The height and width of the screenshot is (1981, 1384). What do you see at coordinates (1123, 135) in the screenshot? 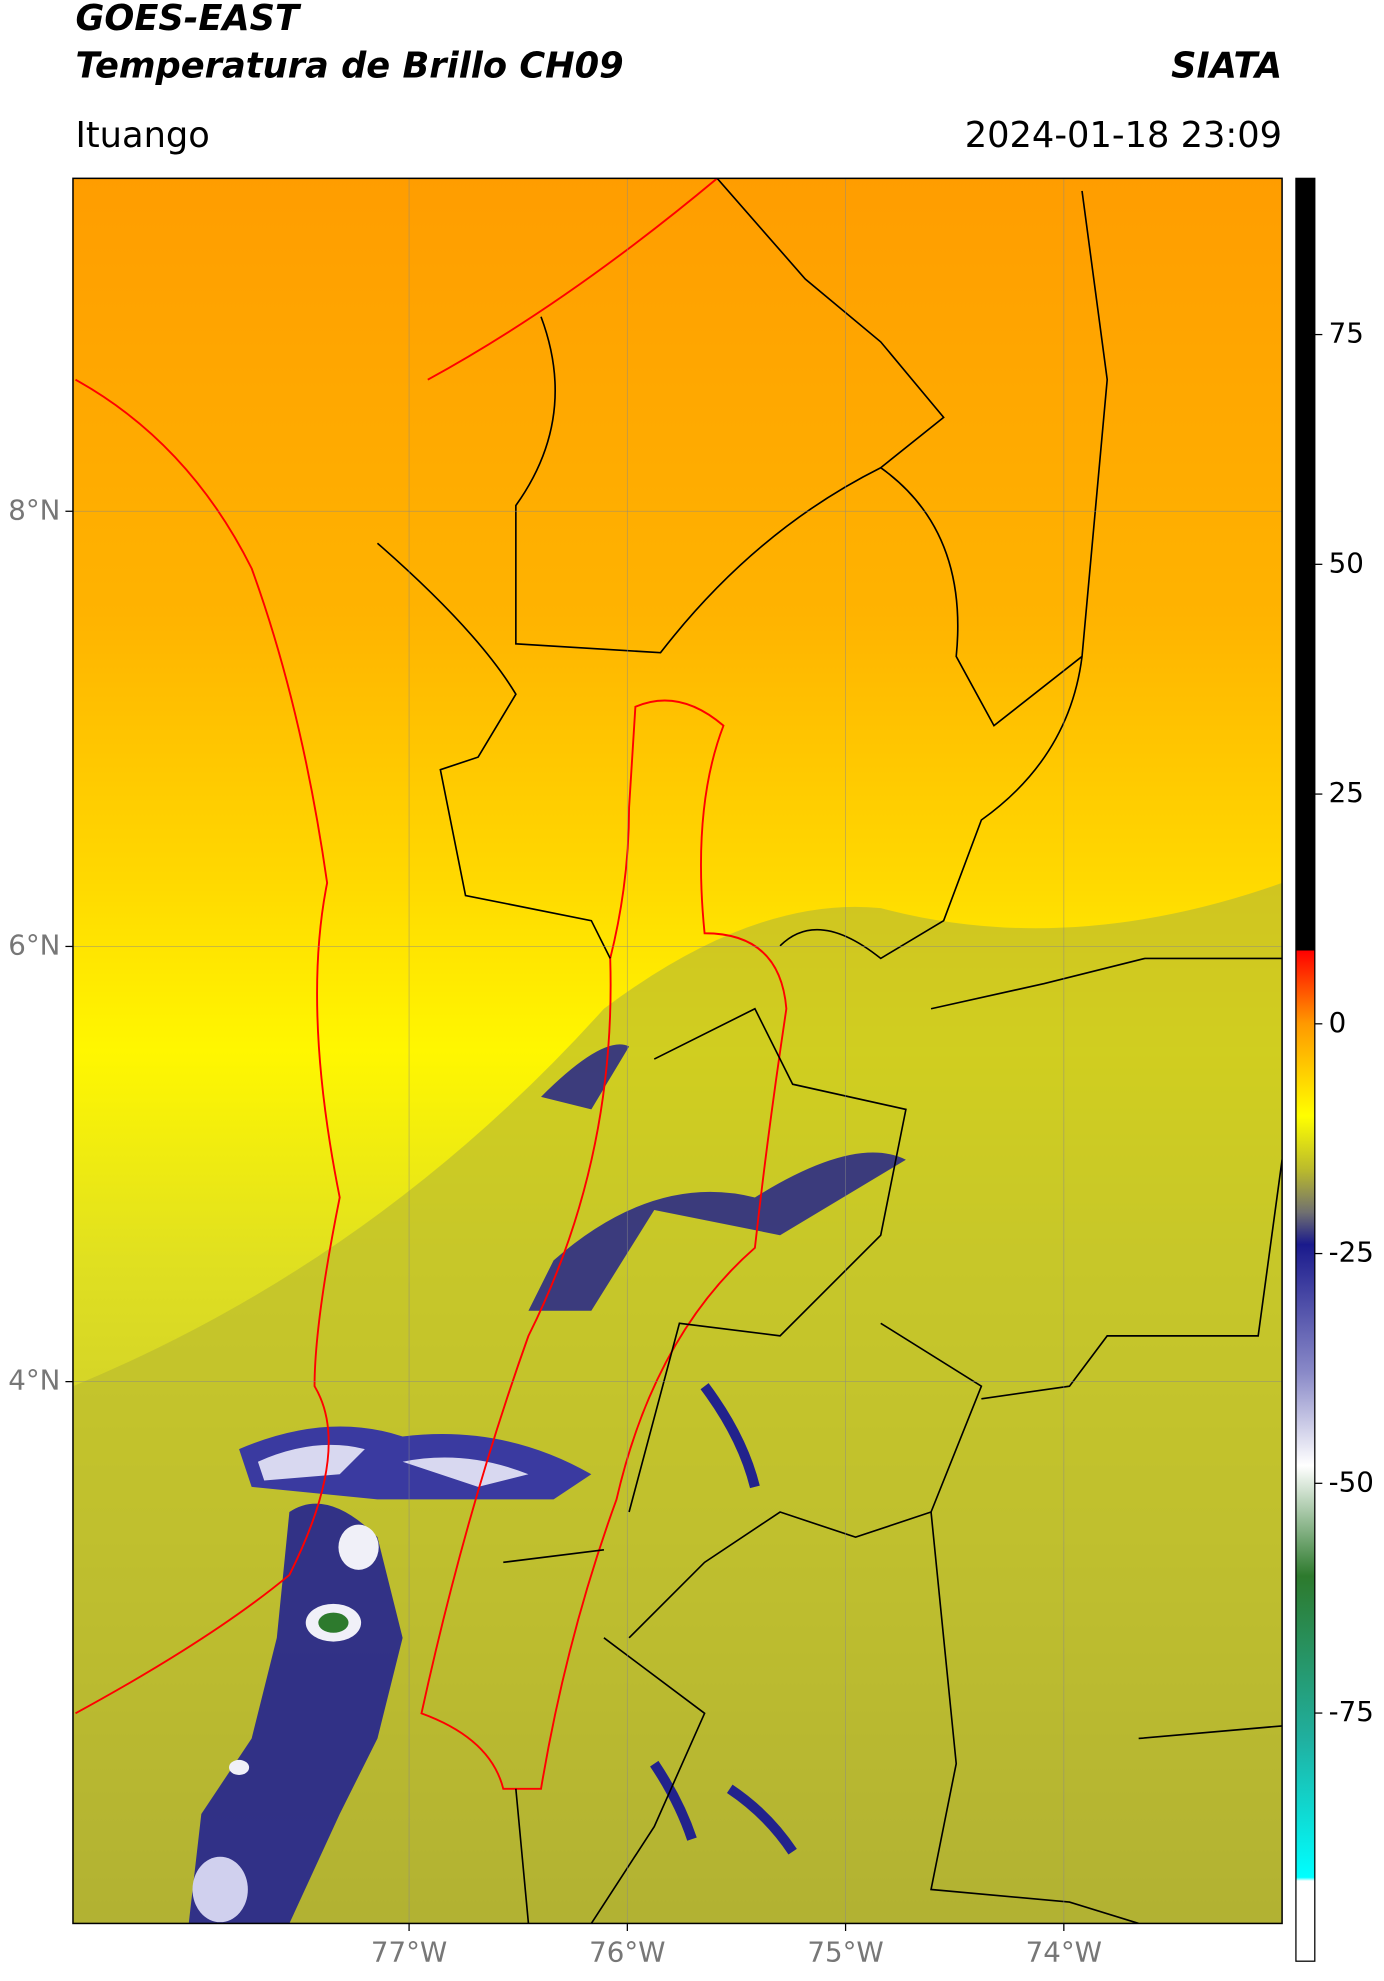
I see `date: 2024-01-18 23:09` at bounding box center [1123, 135].